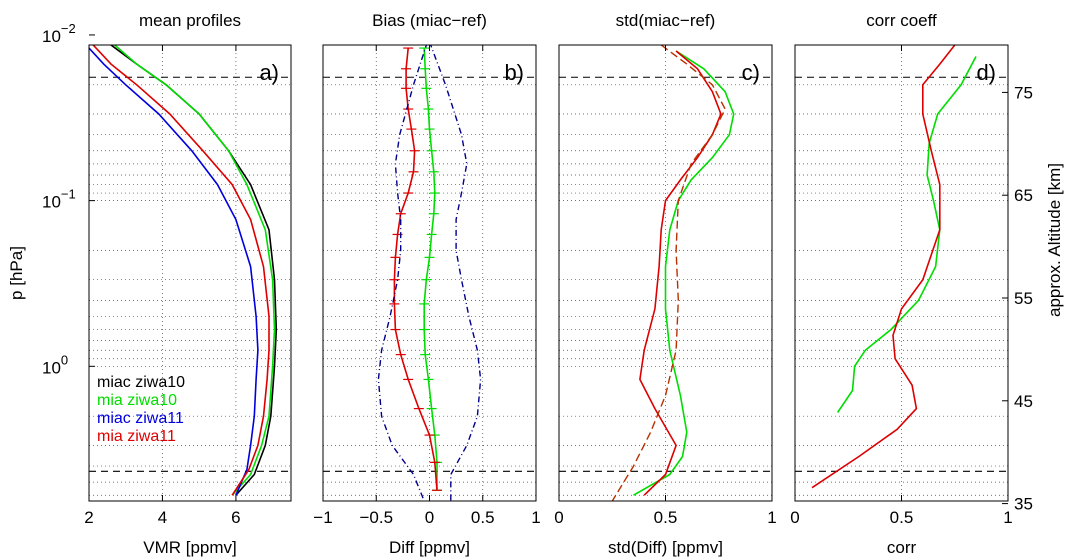 The height and width of the screenshot is (558, 1067). What do you see at coordinates (666, 20) in the screenshot?
I see `panel-title: std(miac−ref)` at bounding box center [666, 20].